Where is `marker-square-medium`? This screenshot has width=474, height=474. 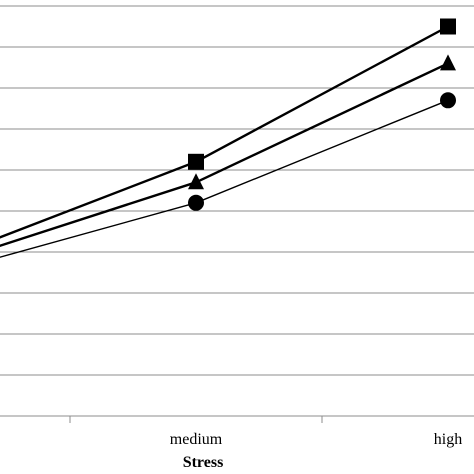 marker-square-medium is located at coordinates (196, 161).